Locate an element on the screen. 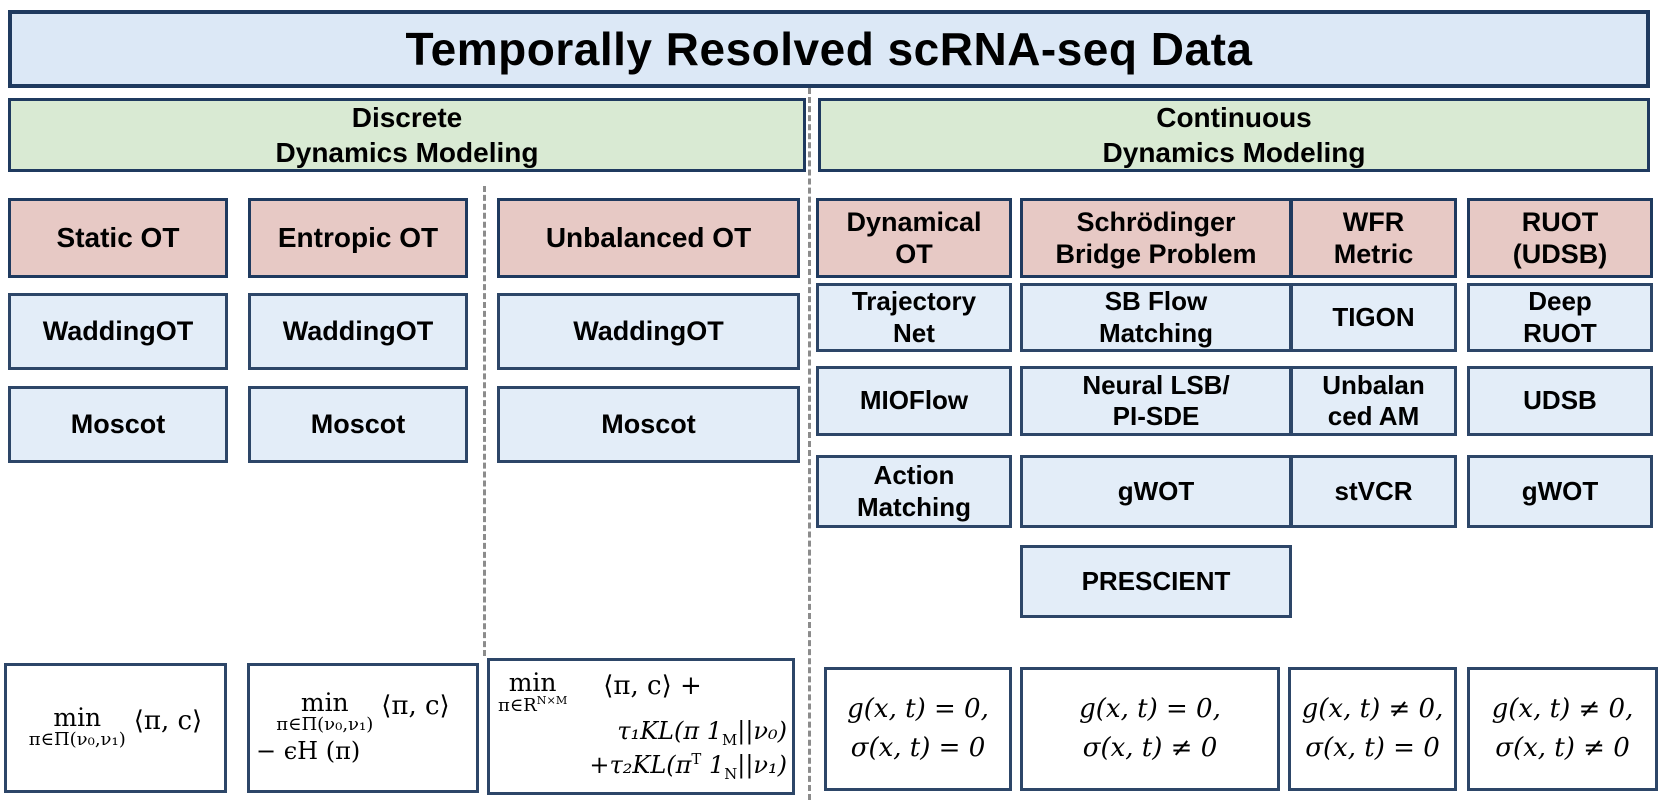 This screenshot has width=1661, height=807. formula-dynamical-ot: g(x, t) = 0, σ(x, t) = 0 is located at coordinates (918, 729).